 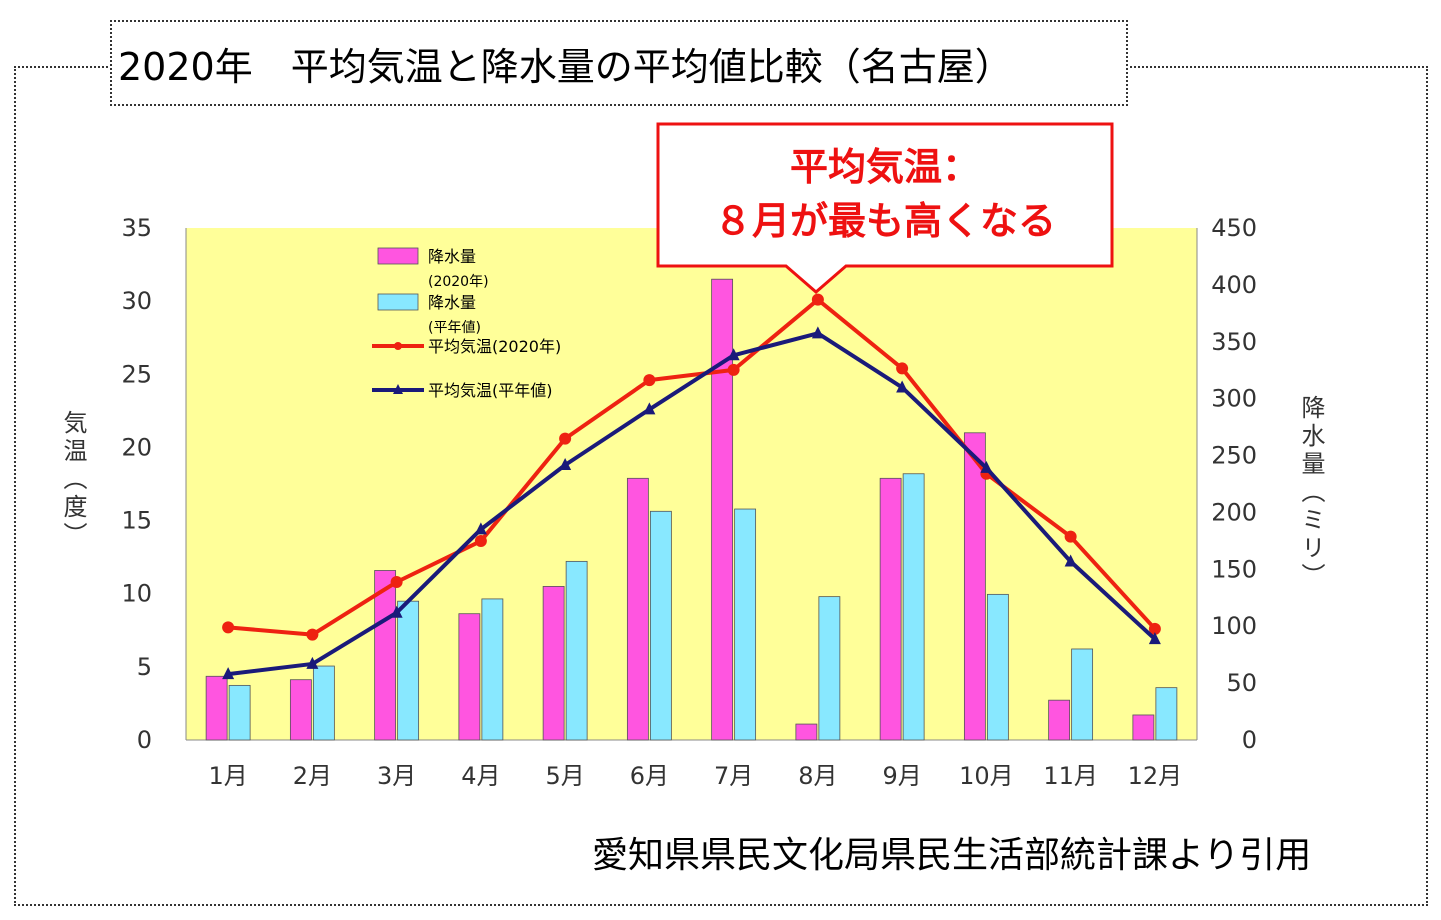 I want to click on x-tick-12: 12月, so click(x=1155, y=776).